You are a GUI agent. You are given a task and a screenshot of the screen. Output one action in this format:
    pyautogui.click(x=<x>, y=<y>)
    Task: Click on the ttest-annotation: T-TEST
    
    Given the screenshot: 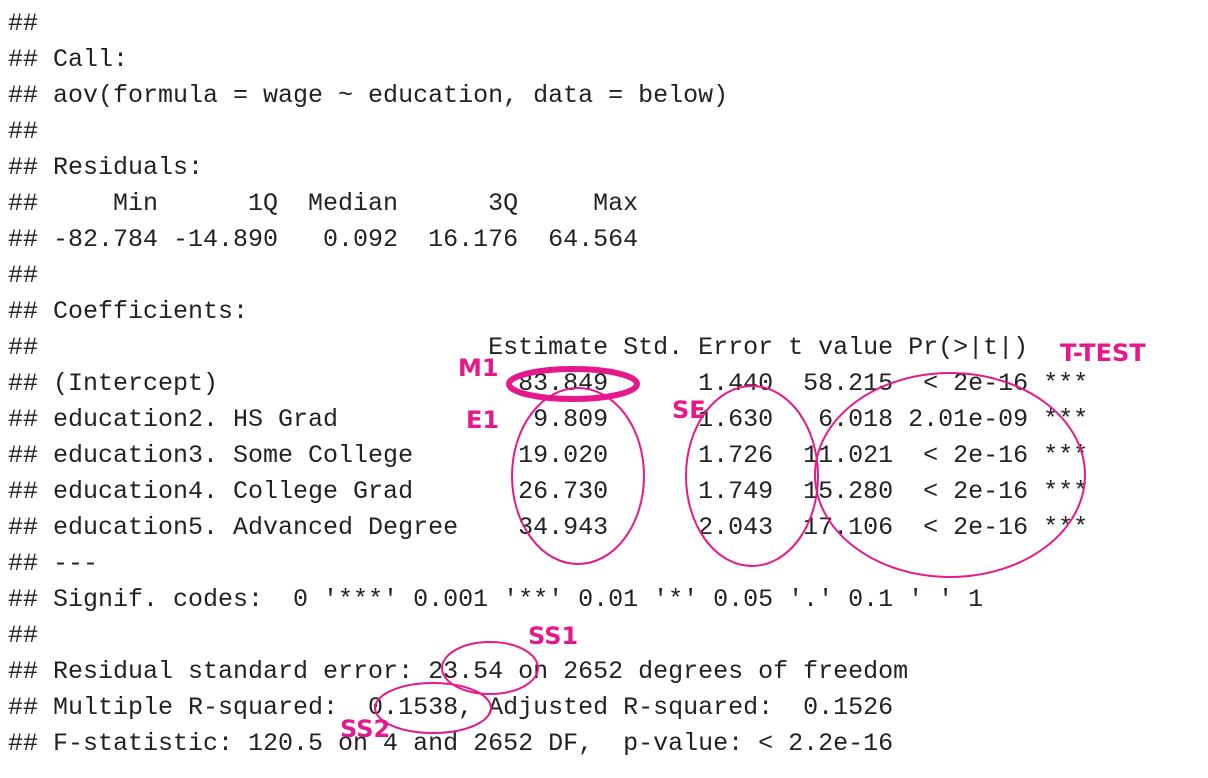 What is the action you would take?
    pyautogui.click(x=1103, y=353)
    